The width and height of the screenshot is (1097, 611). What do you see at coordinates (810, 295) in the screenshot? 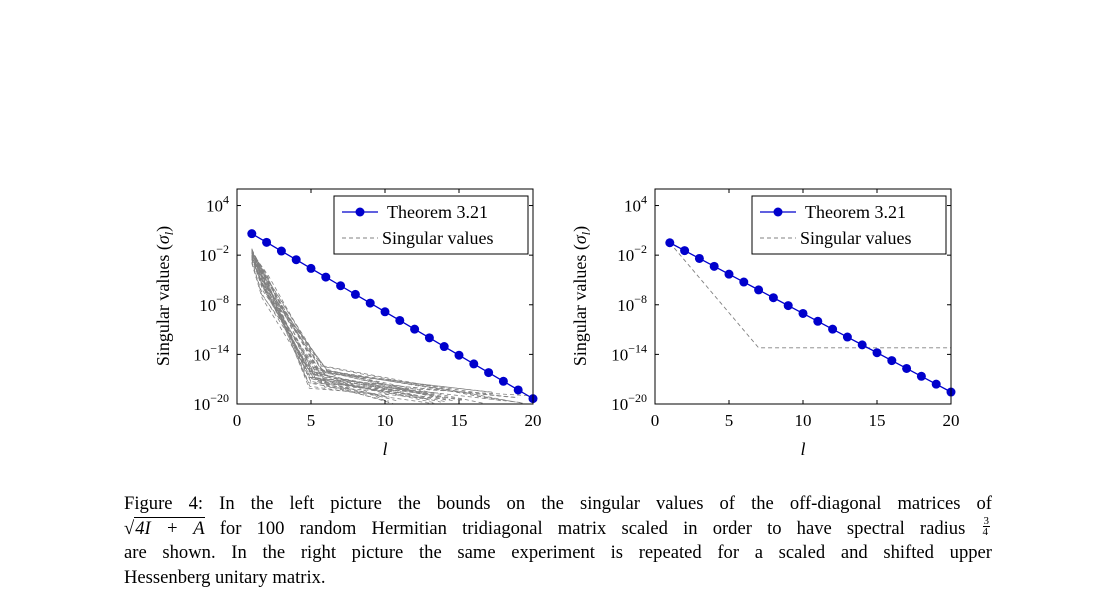
I see `right-series-singular-values` at bounding box center [810, 295].